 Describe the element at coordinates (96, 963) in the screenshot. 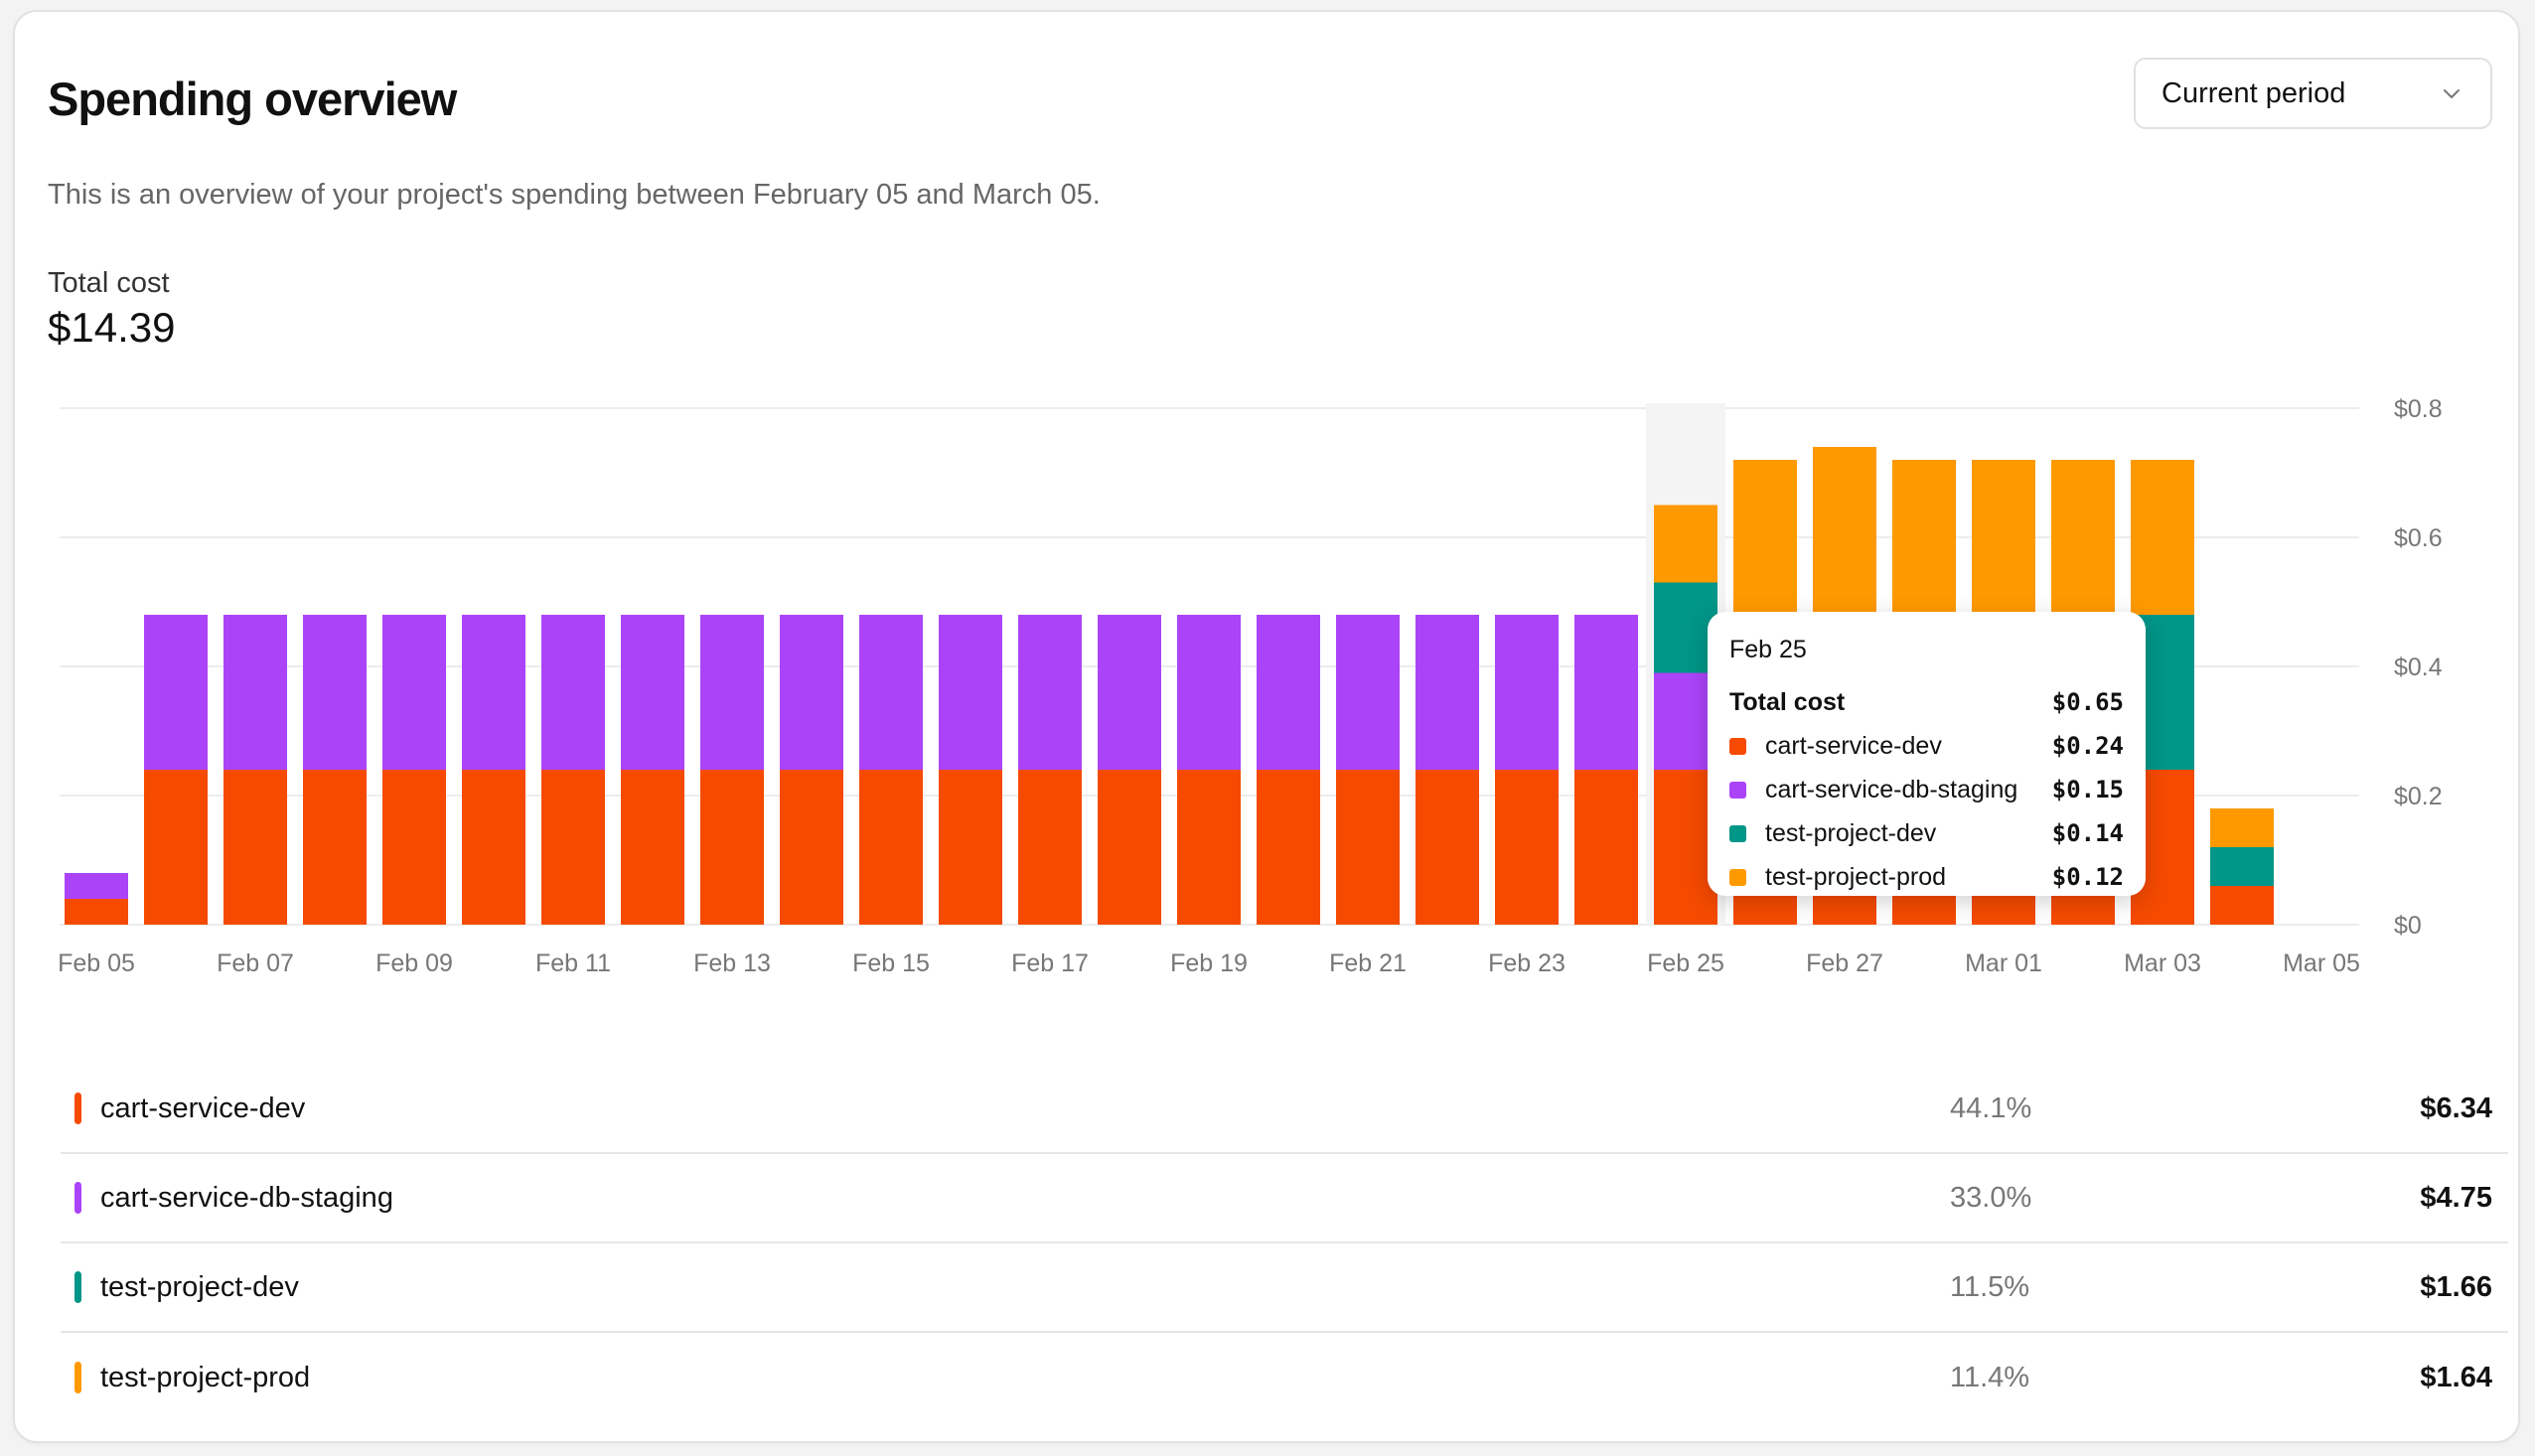

I see `x-tick-label: Feb 05` at that location.